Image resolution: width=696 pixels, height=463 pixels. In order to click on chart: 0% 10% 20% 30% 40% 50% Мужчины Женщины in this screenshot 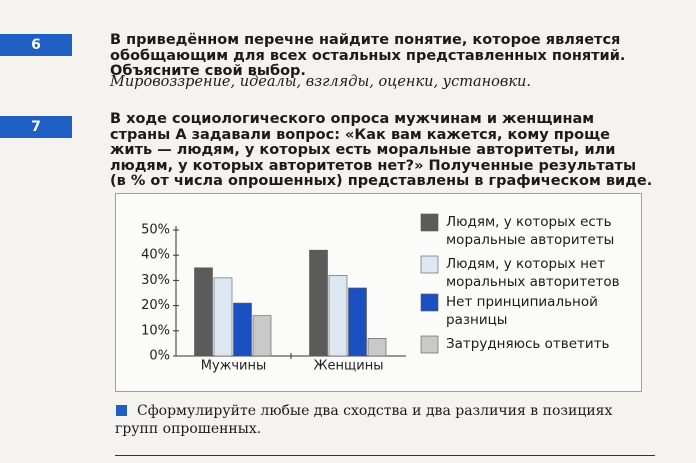, I will do `click(290, 293)`.